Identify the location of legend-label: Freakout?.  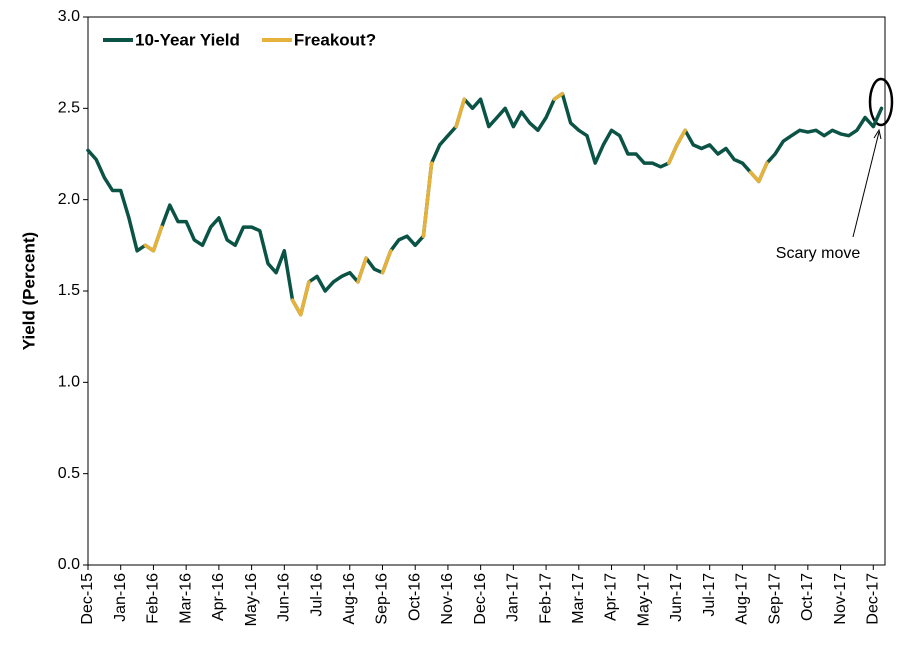
(335, 39).